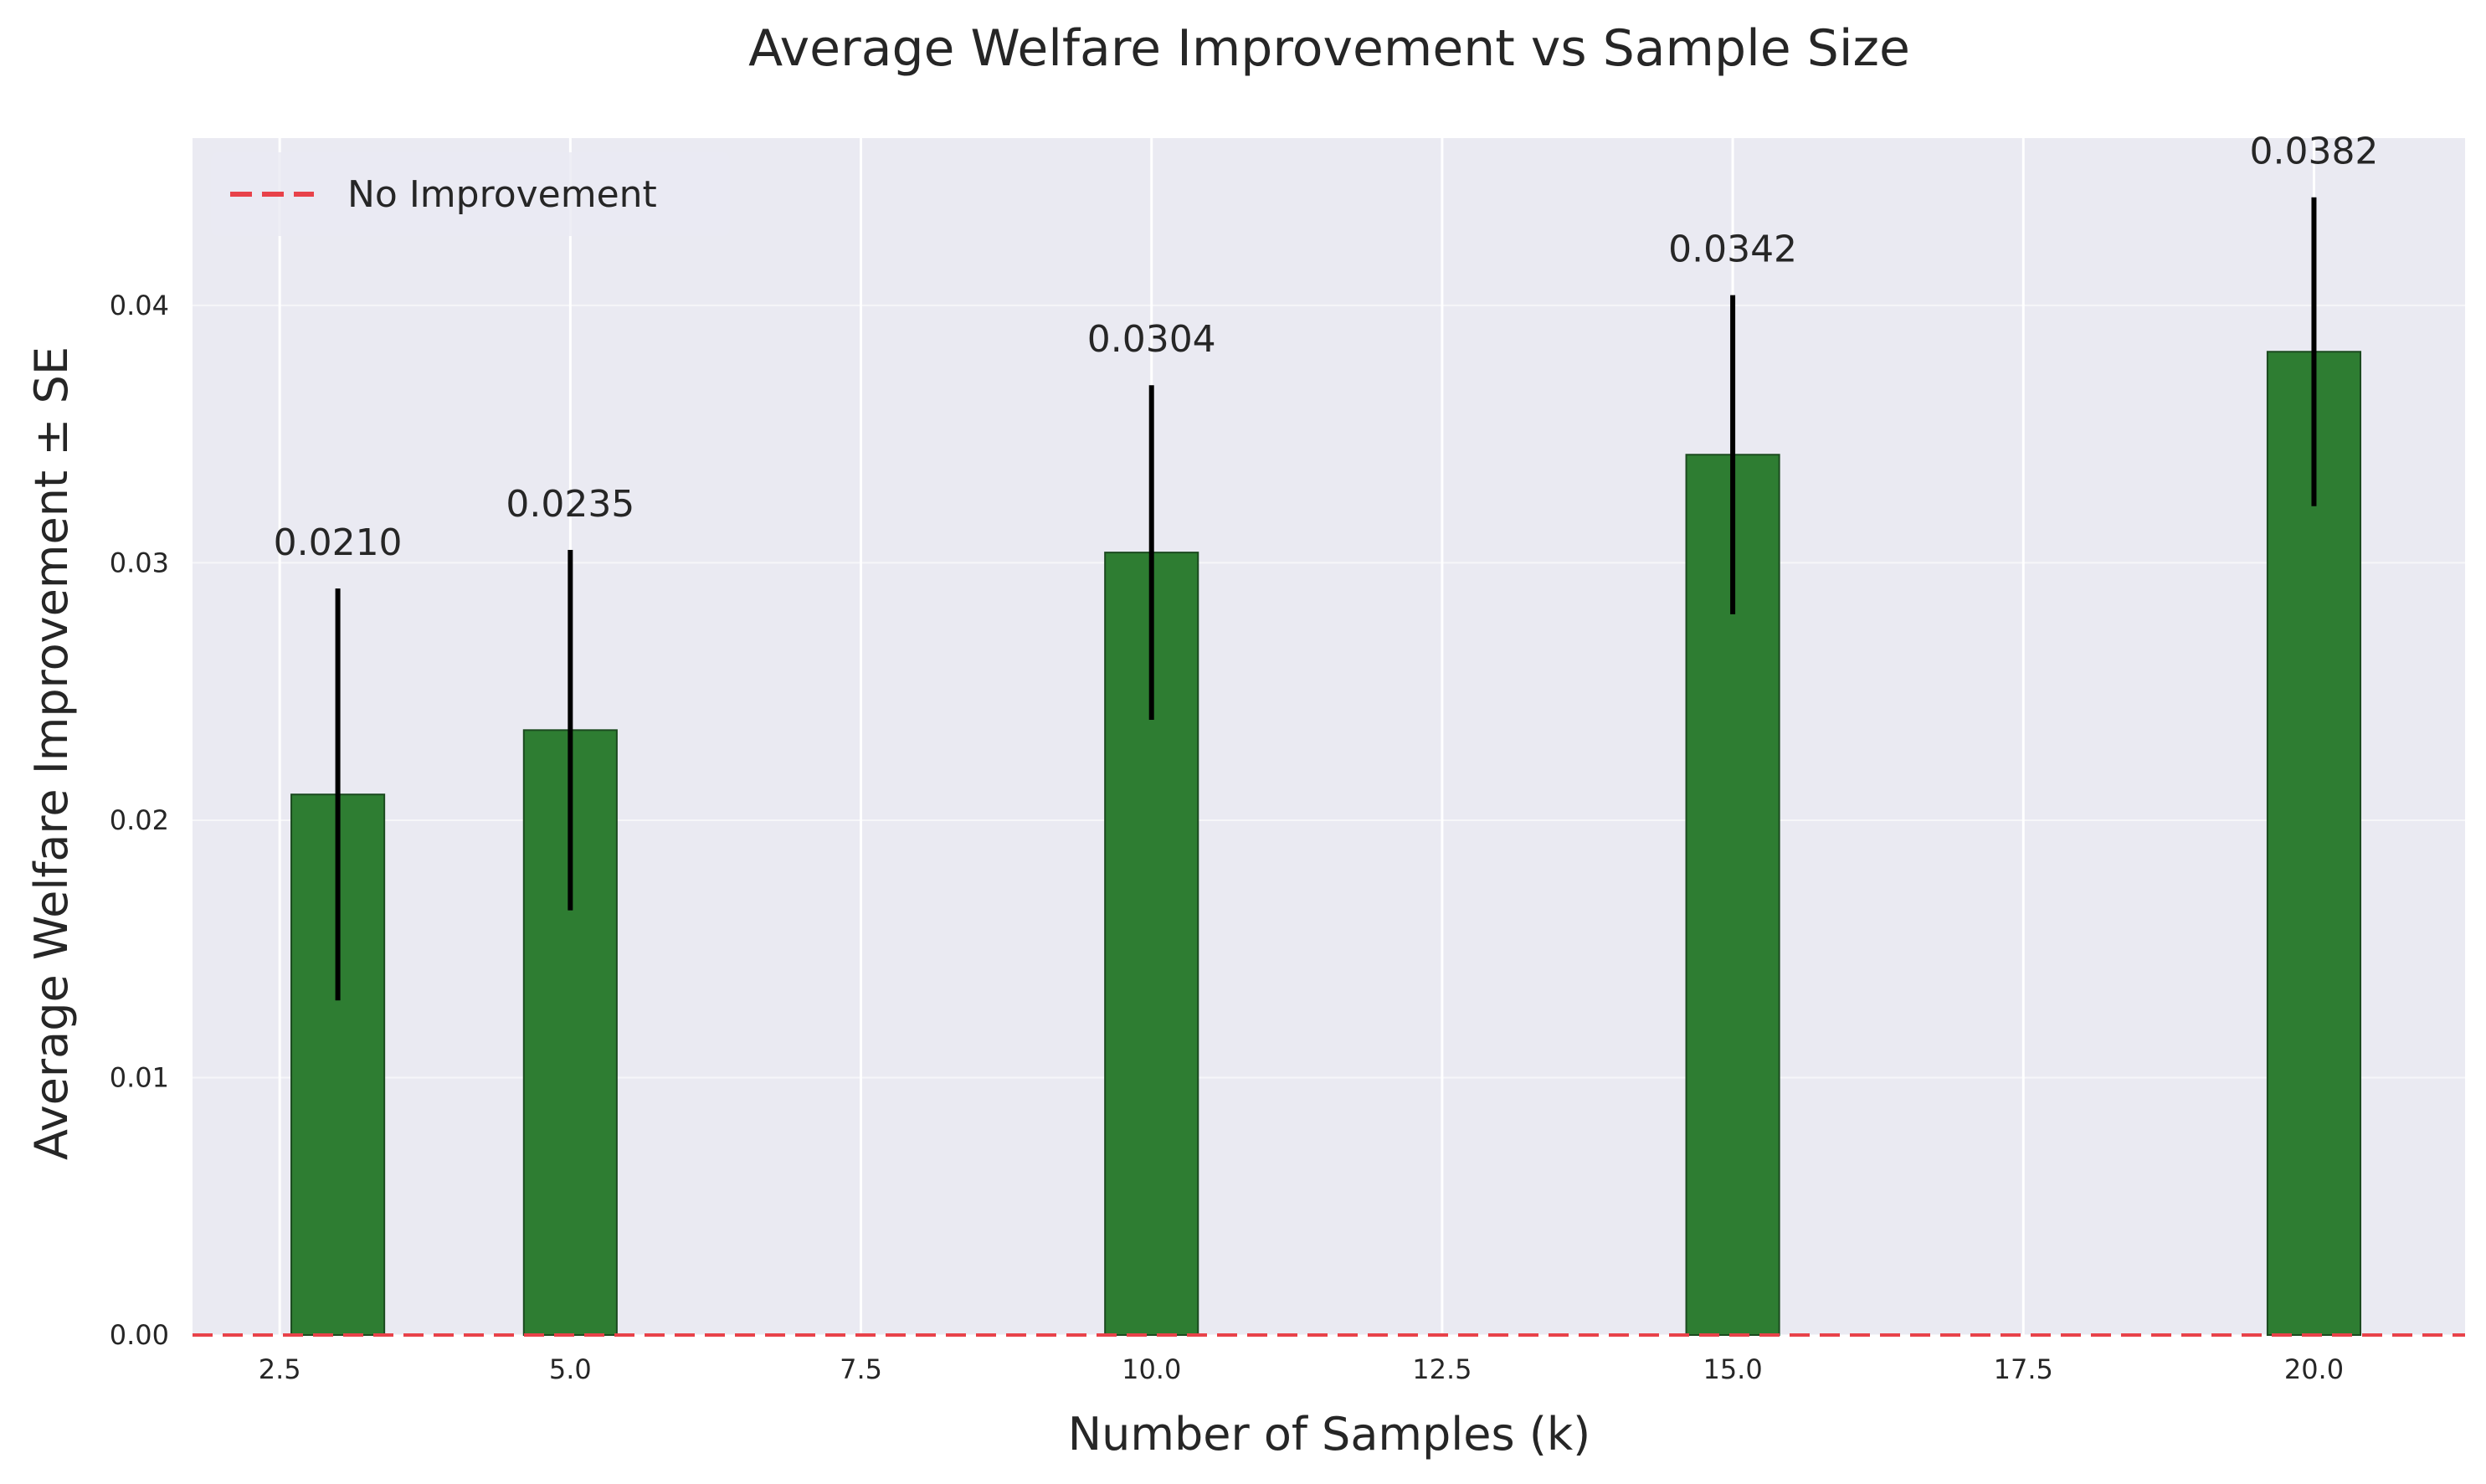 Image resolution: width=2486 pixels, height=1484 pixels. I want to click on legend-entry-no-improvement: No Improvement, so click(502, 194).